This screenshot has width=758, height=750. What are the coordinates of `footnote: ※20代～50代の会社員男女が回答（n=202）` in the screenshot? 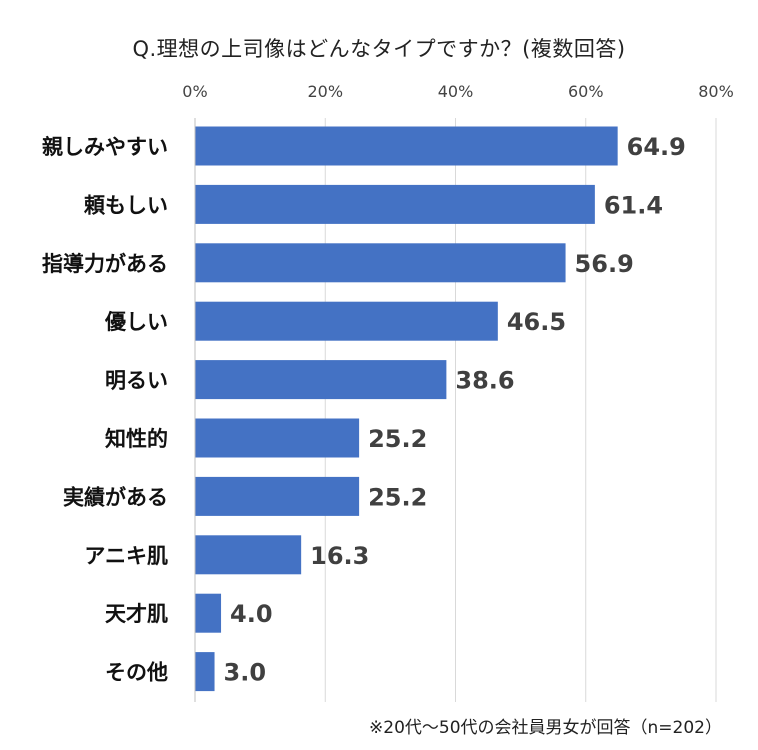 It's located at (545, 728).